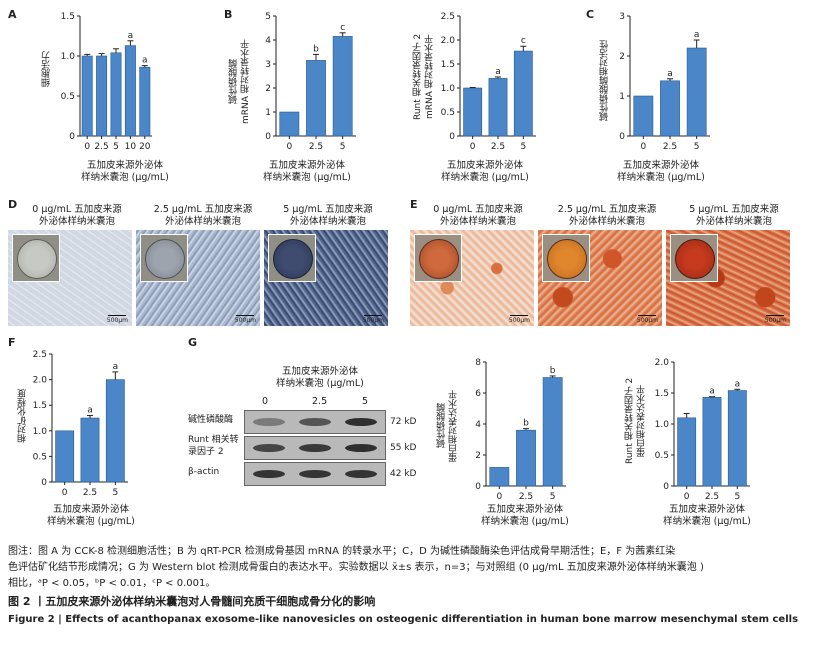 The image size is (839, 646). I want to click on scale-bar-line-d2, so click(373, 315).